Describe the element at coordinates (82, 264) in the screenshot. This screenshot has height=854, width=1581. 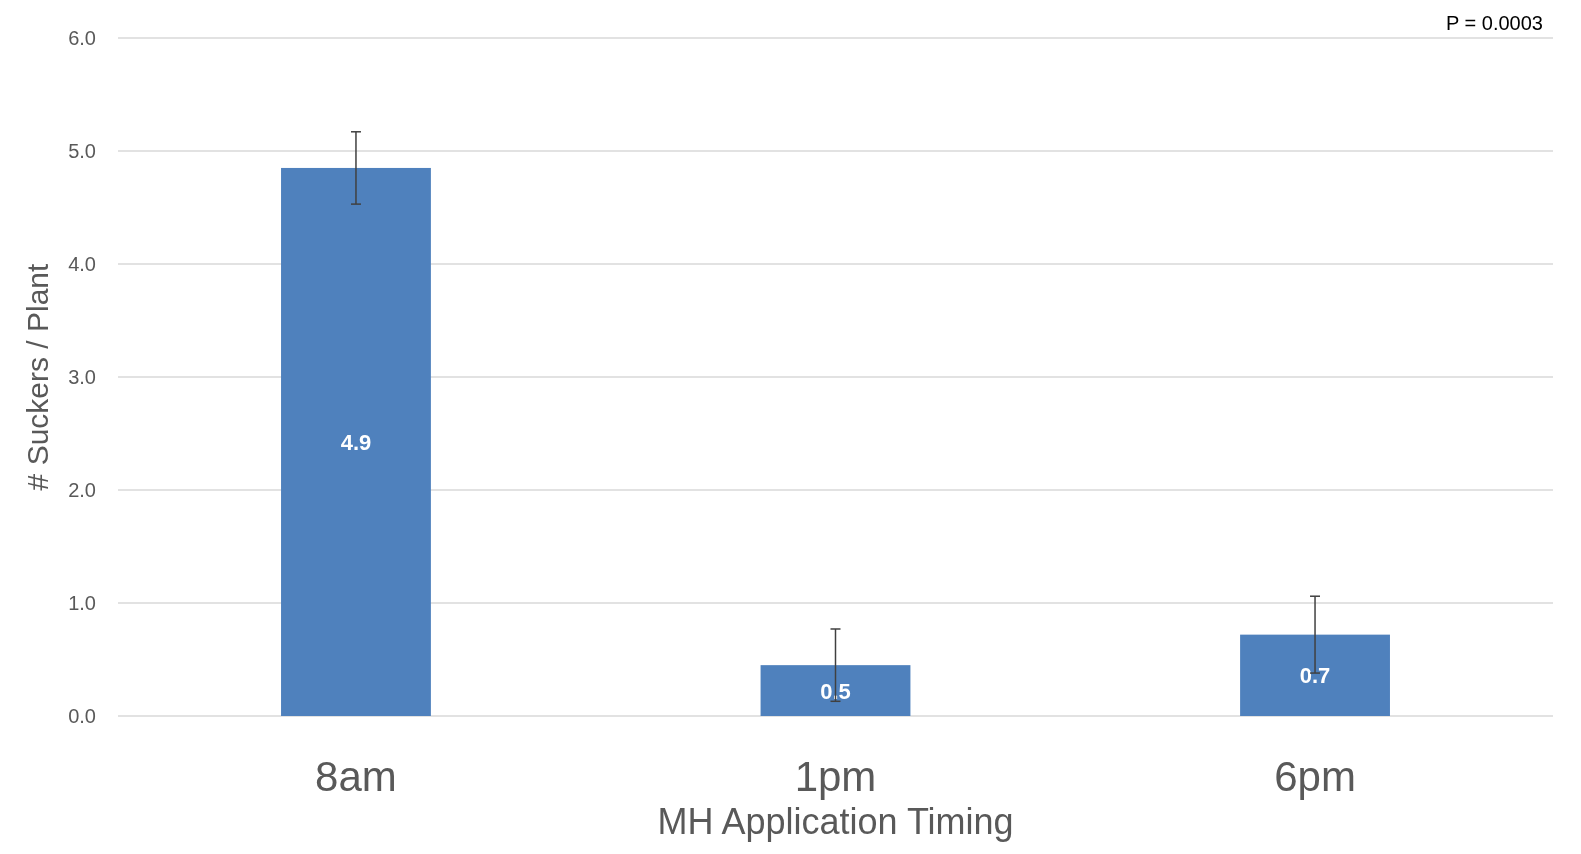
I see `y-tick-label: 4.0` at that location.